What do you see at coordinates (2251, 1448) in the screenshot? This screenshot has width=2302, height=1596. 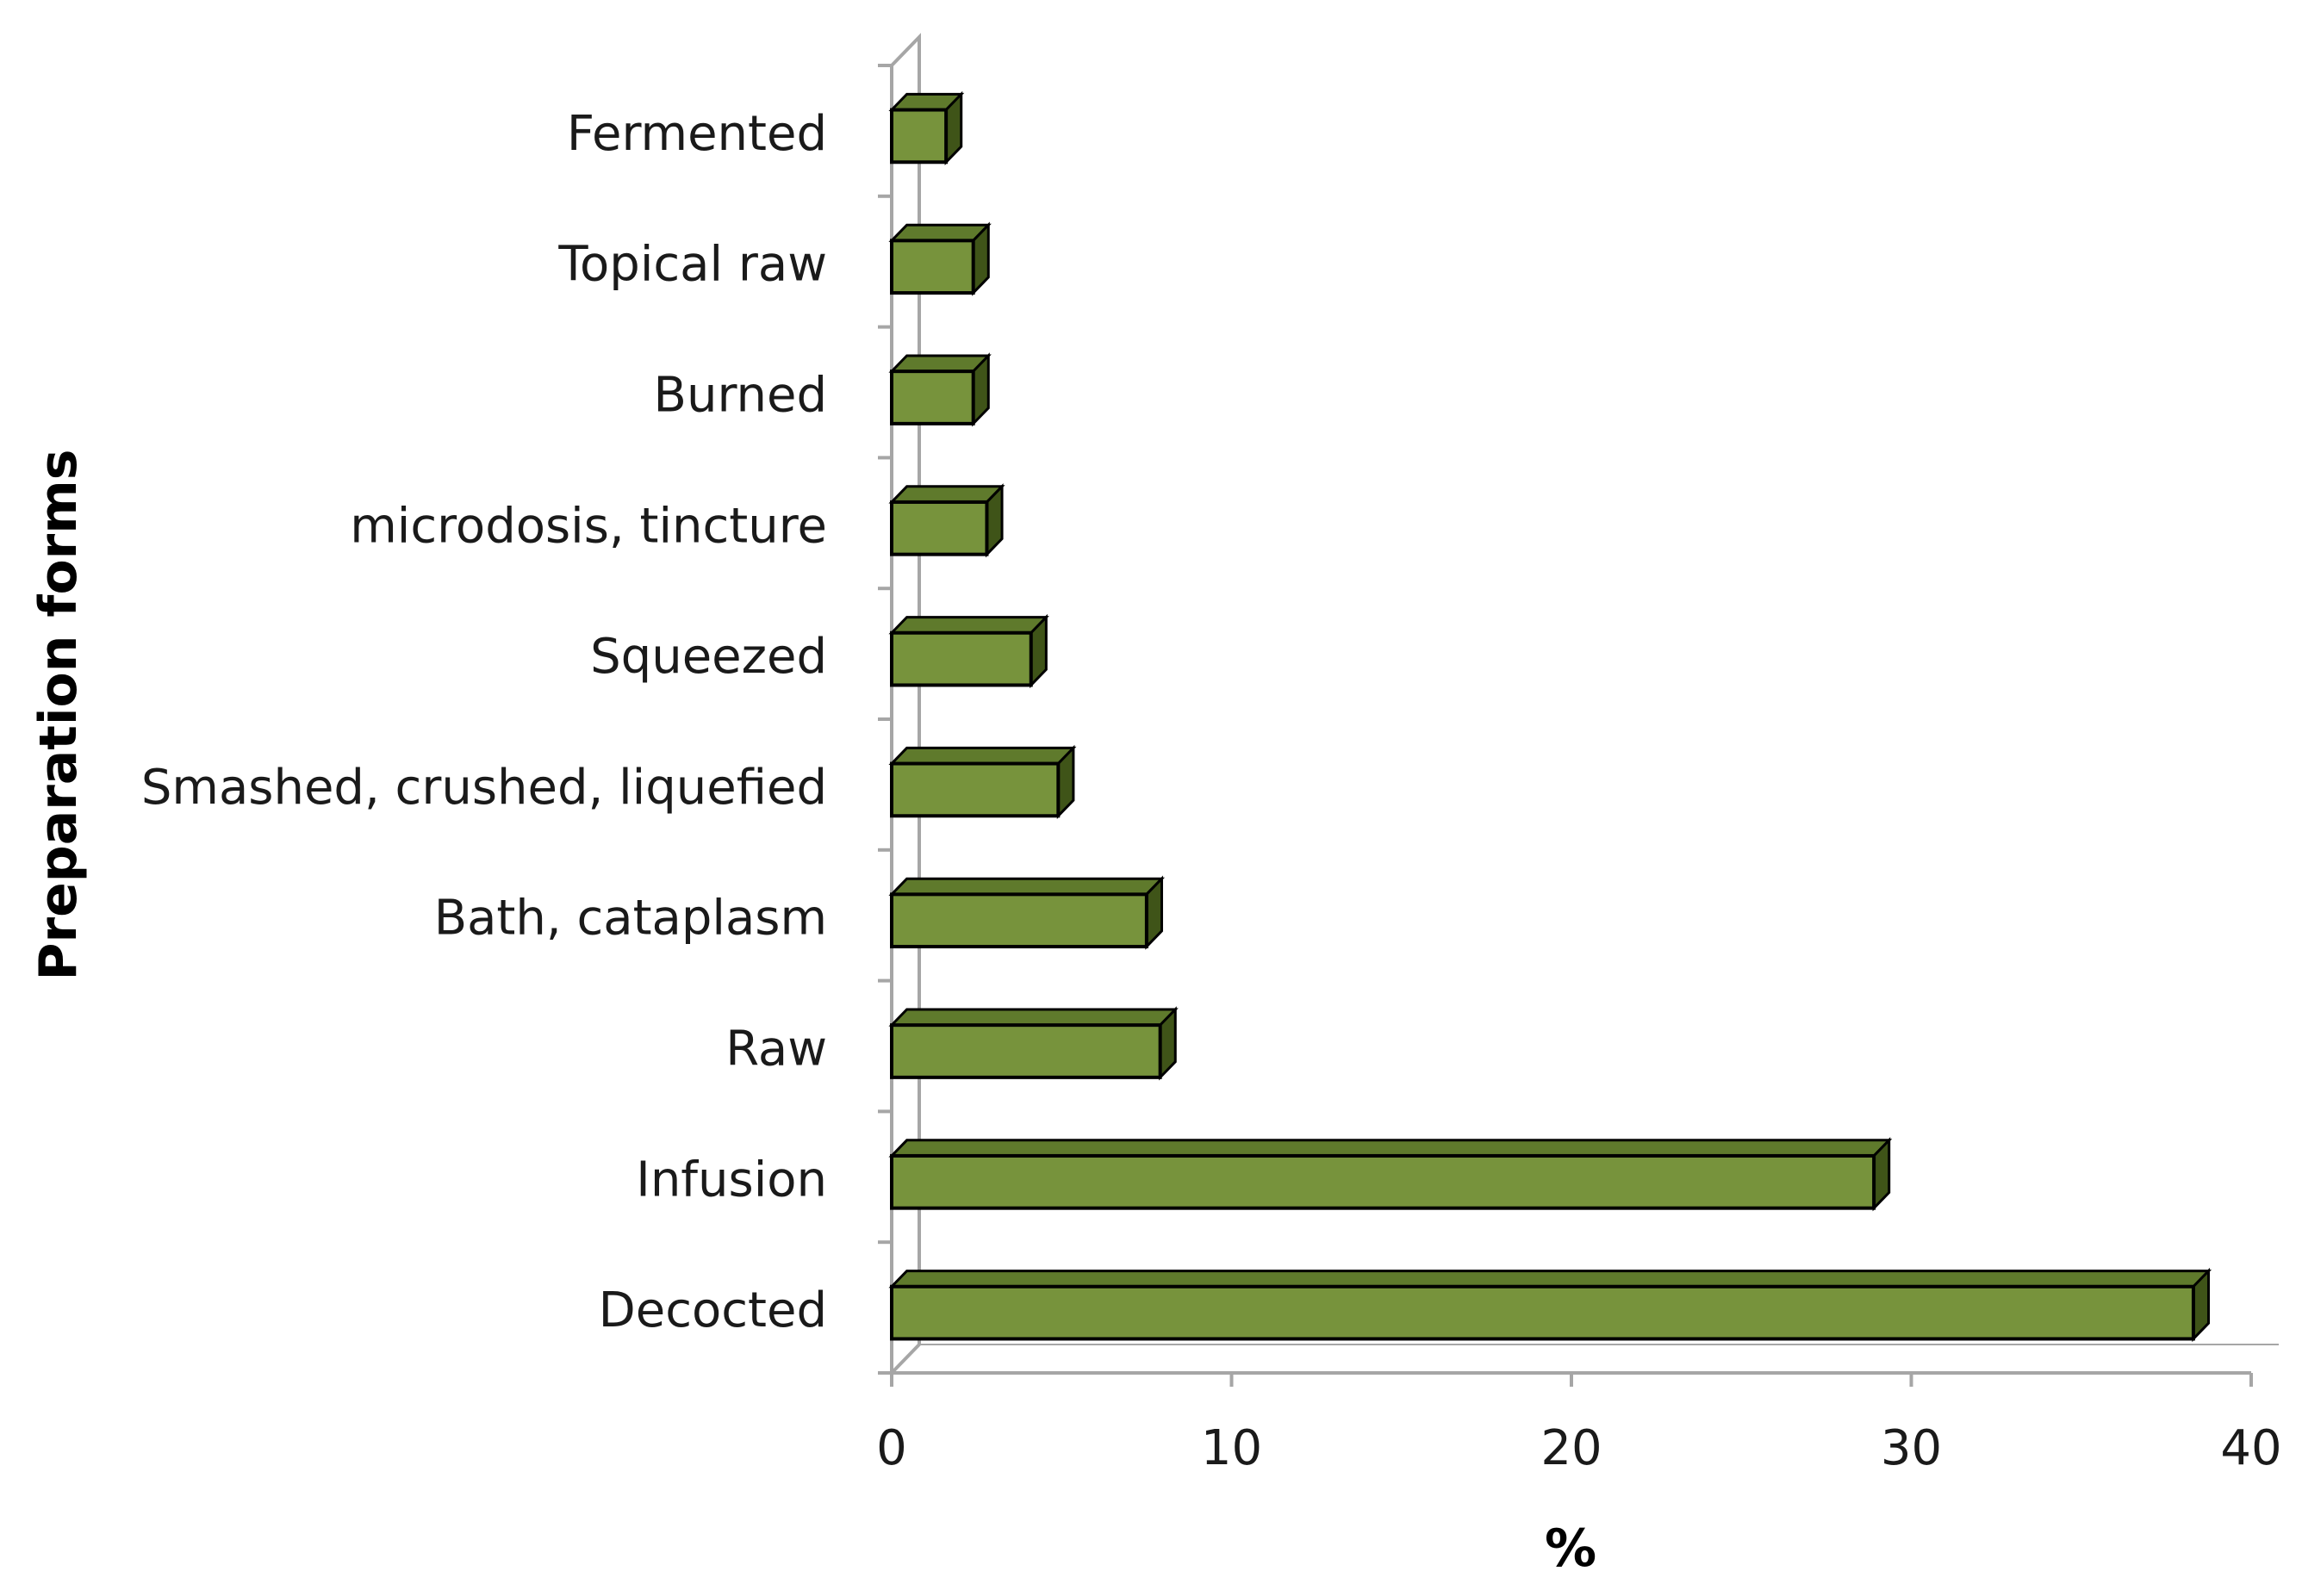 I see `x-tick-label: 40` at bounding box center [2251, 1448].